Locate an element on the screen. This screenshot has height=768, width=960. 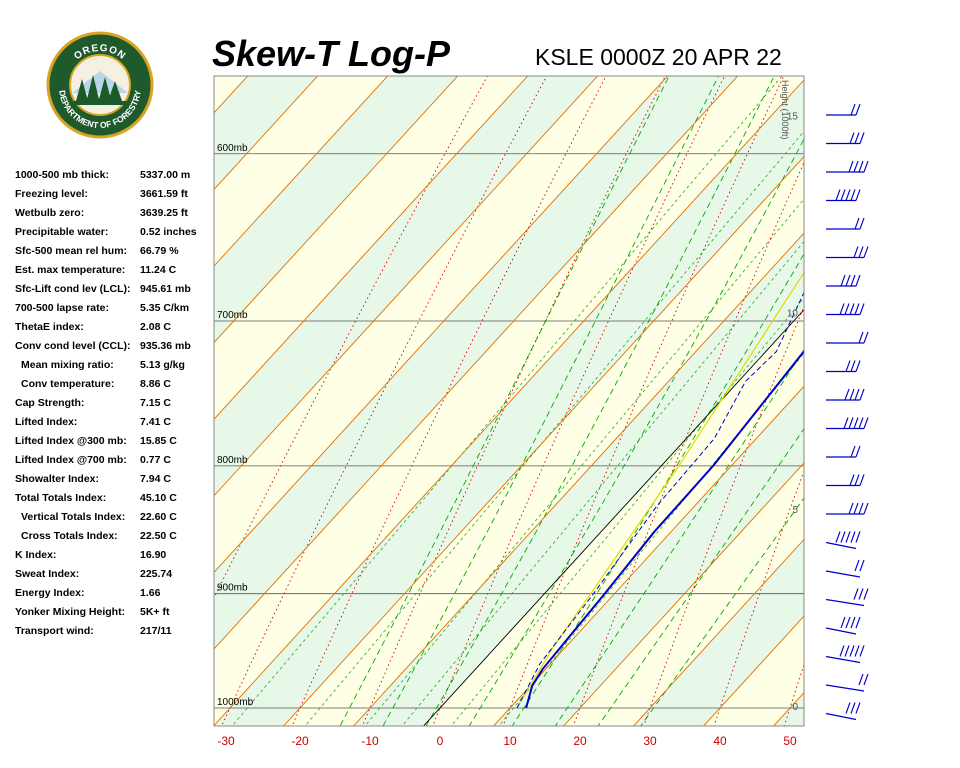
index-label: Total Totals Index: is located at coordinates (61, 498).